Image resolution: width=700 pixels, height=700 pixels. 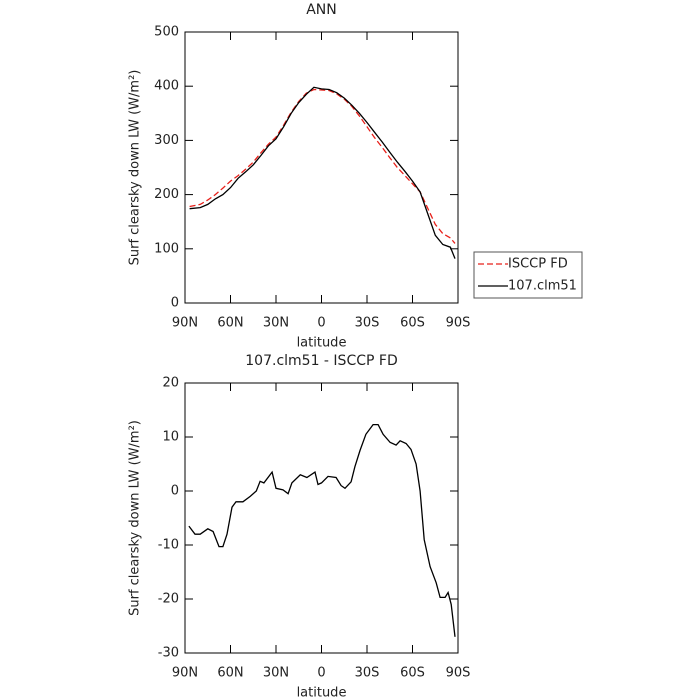 What do you see at coordinates (542, 286) in the screenshot?
I see `legend-label: 107.clm51` at bounding box center [542, 286].